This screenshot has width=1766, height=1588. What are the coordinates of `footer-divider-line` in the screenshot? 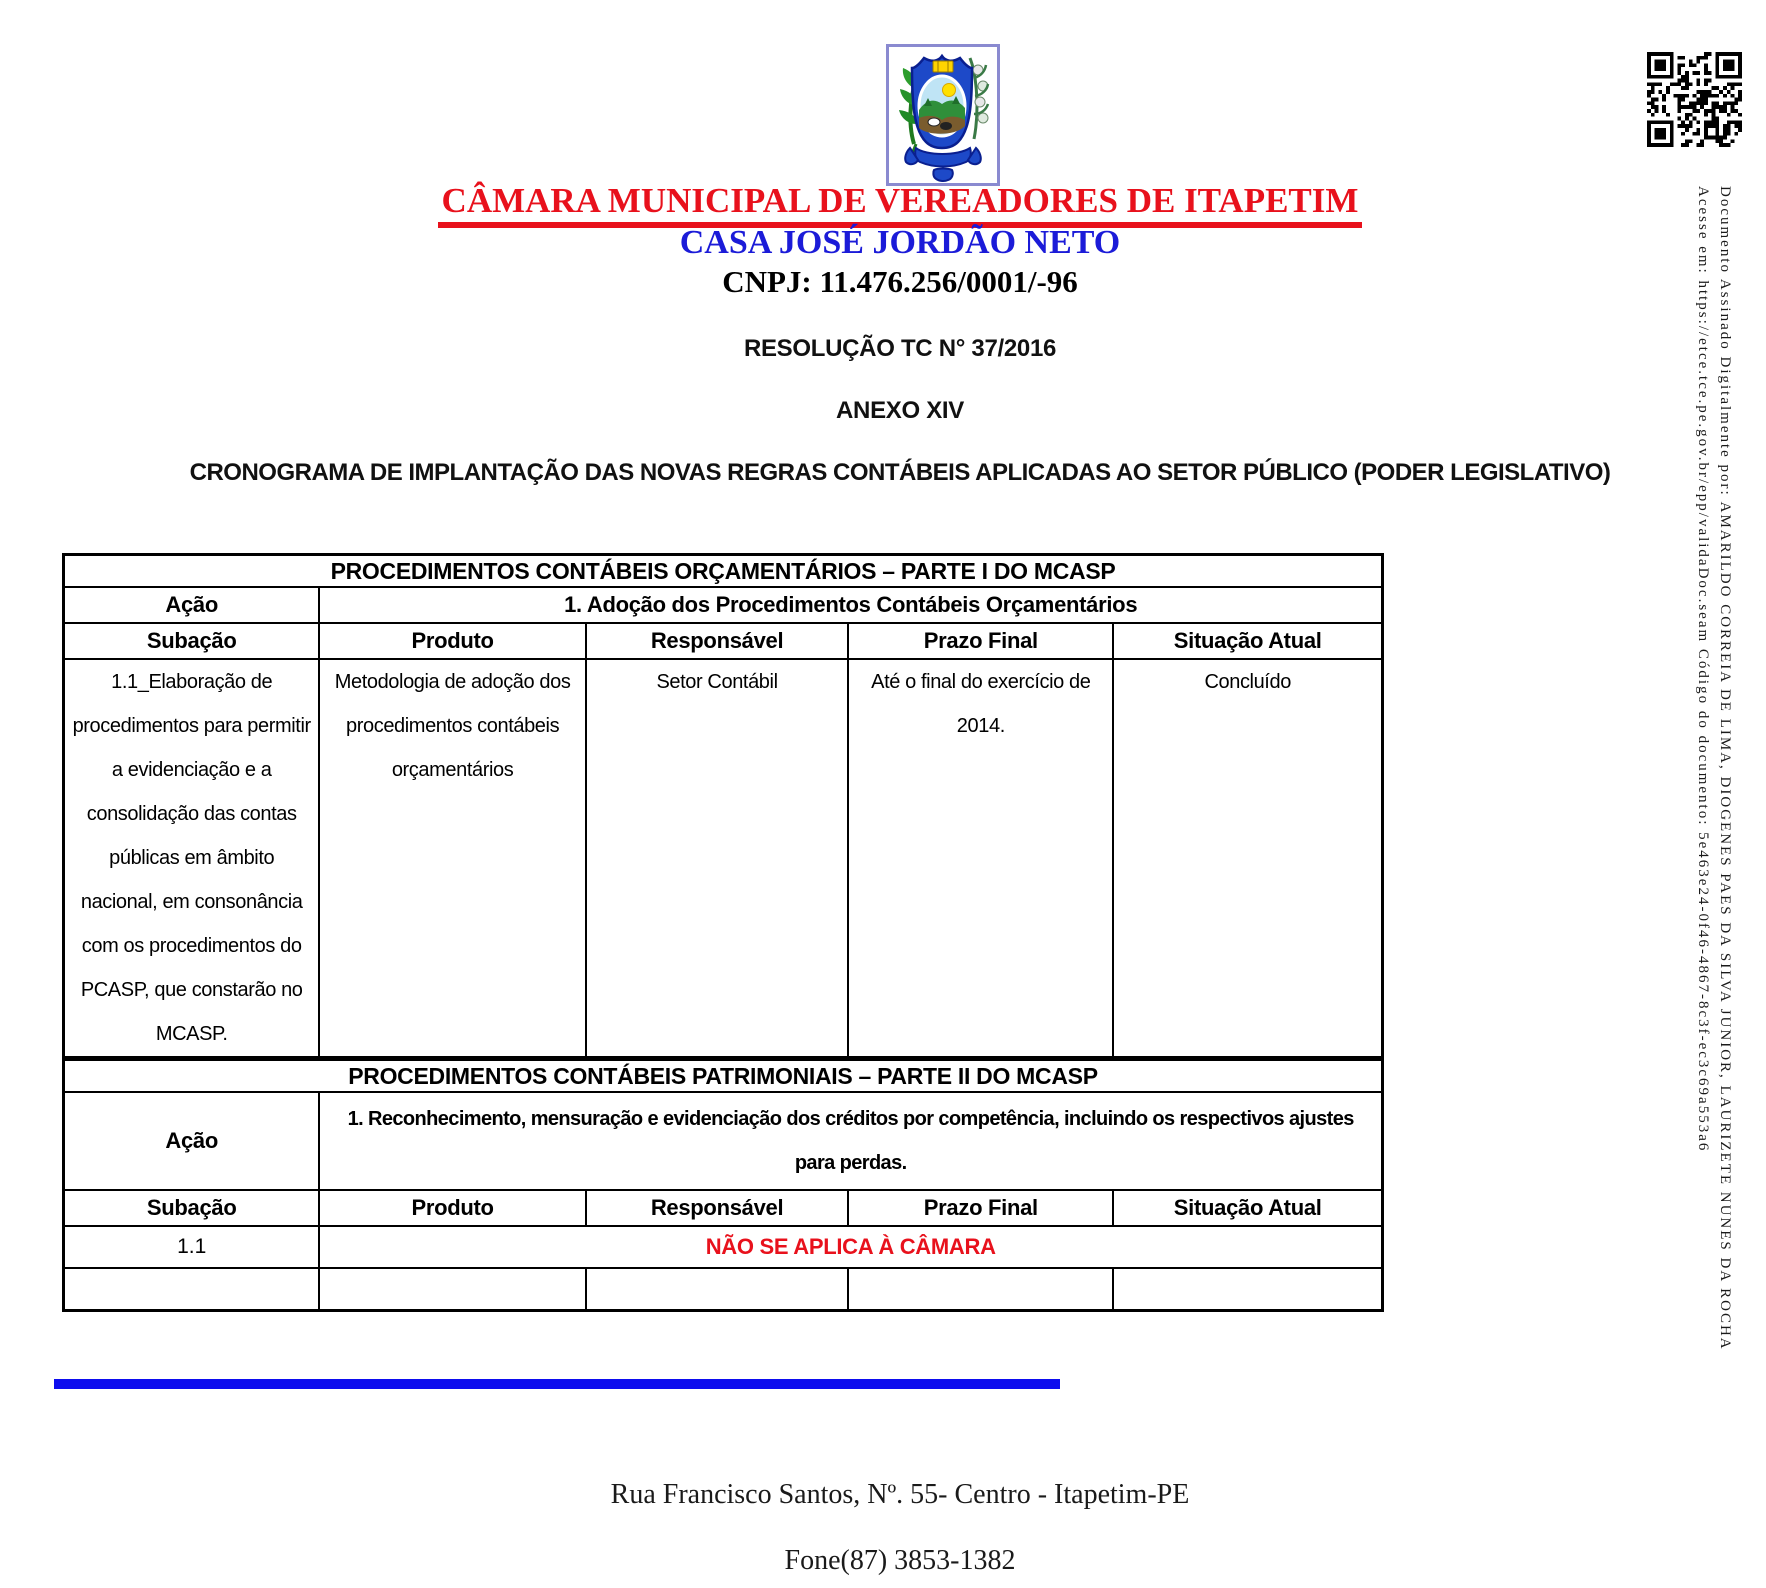 It's located at (557, 1384).